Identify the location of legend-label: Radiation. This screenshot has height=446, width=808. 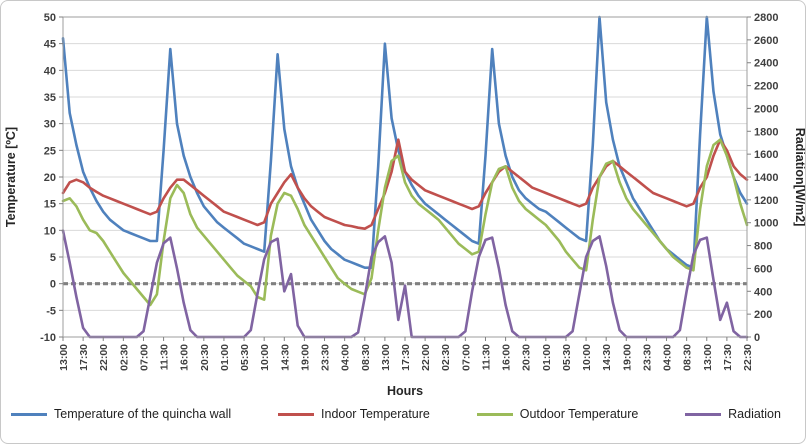
(754, 414).